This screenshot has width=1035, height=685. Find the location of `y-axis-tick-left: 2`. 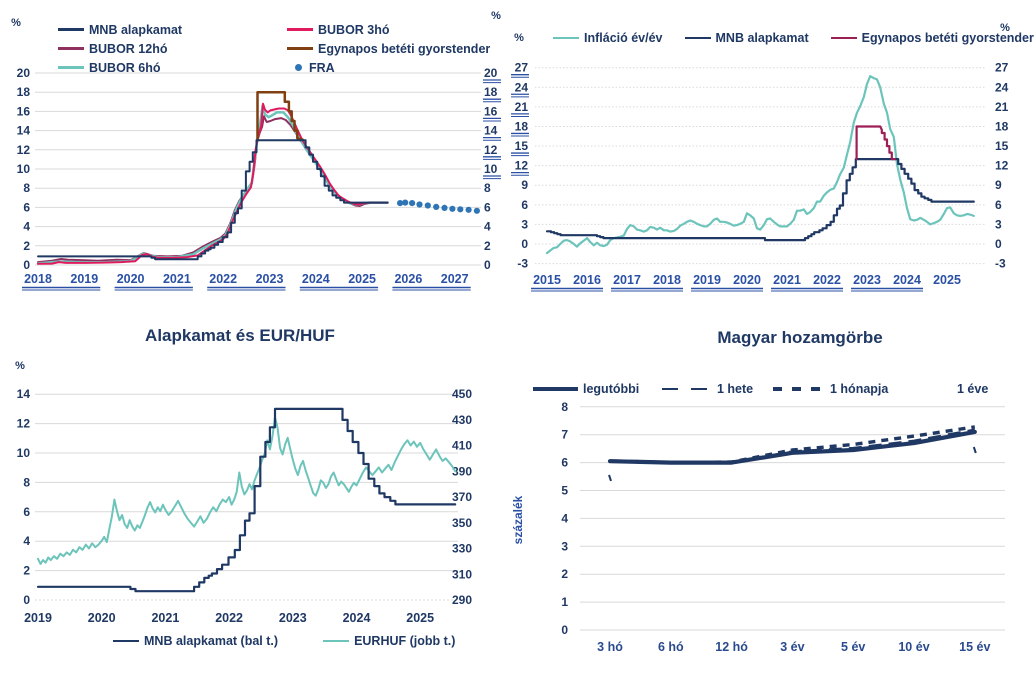

y-axis-tick-left: 2 is located at coordinates (26, 571).